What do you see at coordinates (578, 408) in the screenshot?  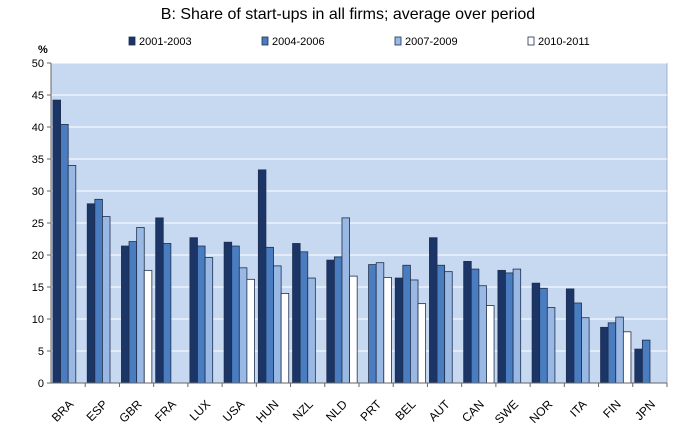 I see `x-tick-label: ITA` at bounding box center [578, 408].